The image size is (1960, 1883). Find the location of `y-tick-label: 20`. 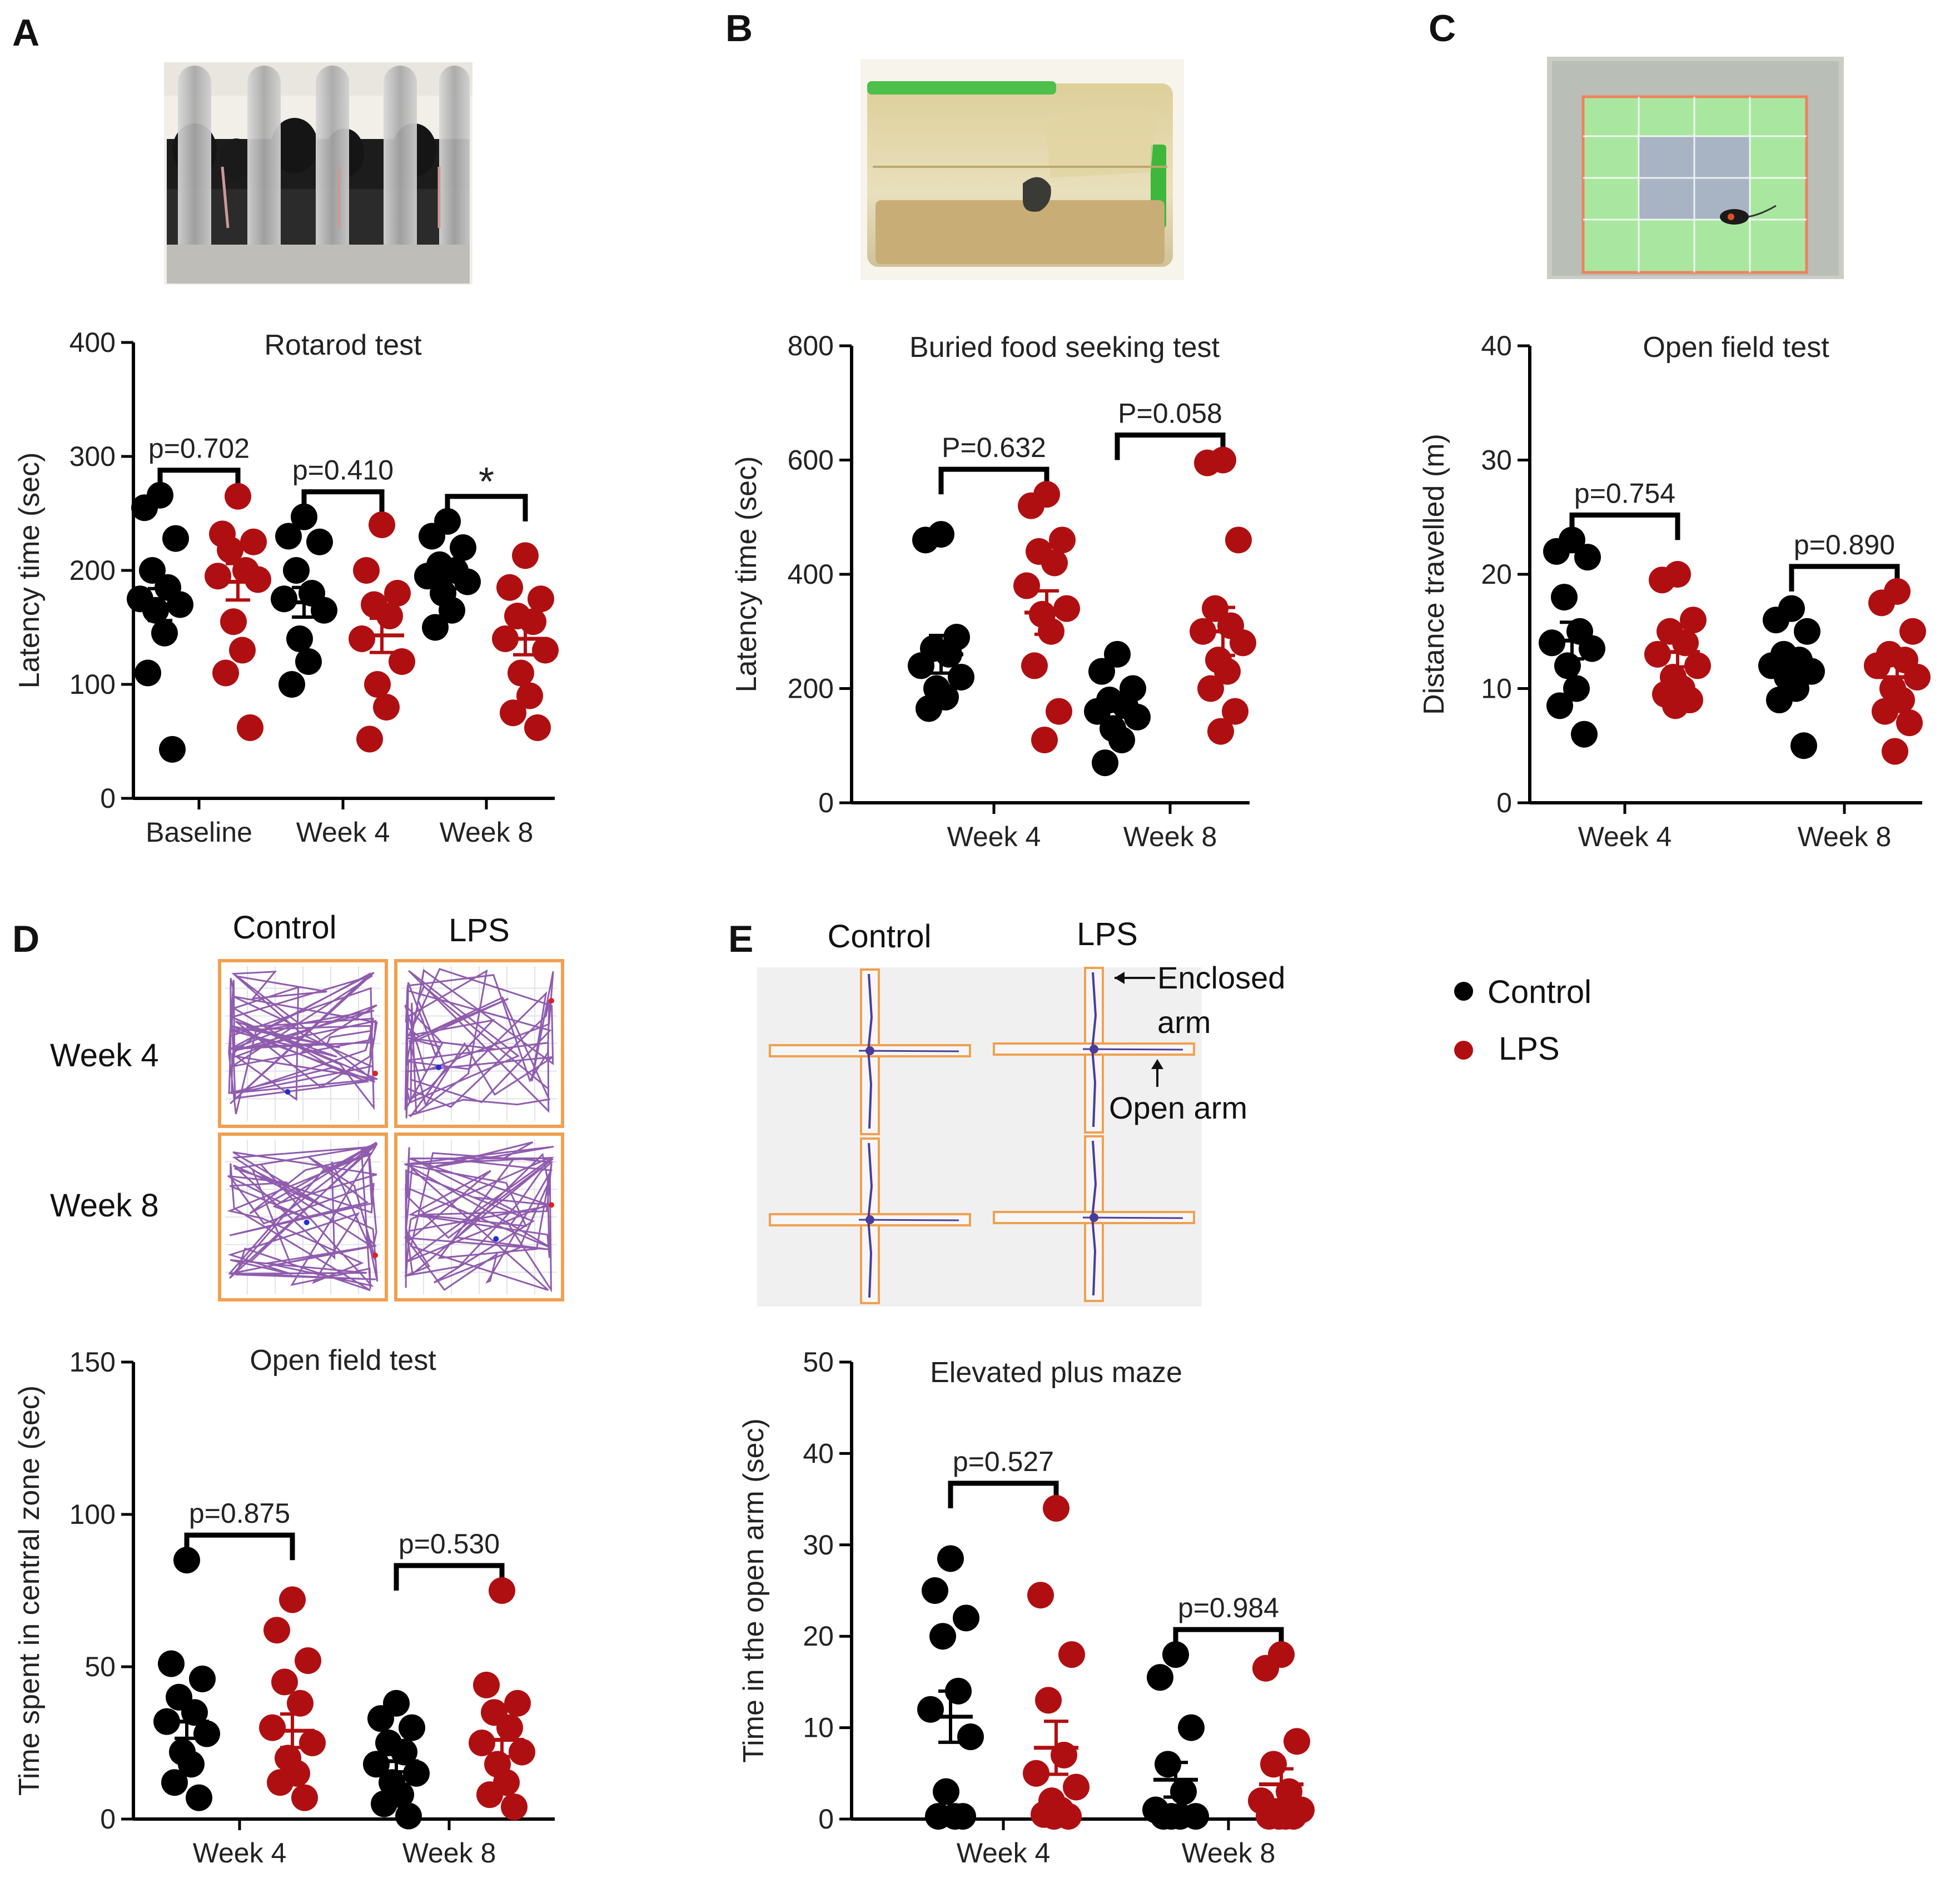

y-tick-label: 20 is located at coordinates (819, 1636).